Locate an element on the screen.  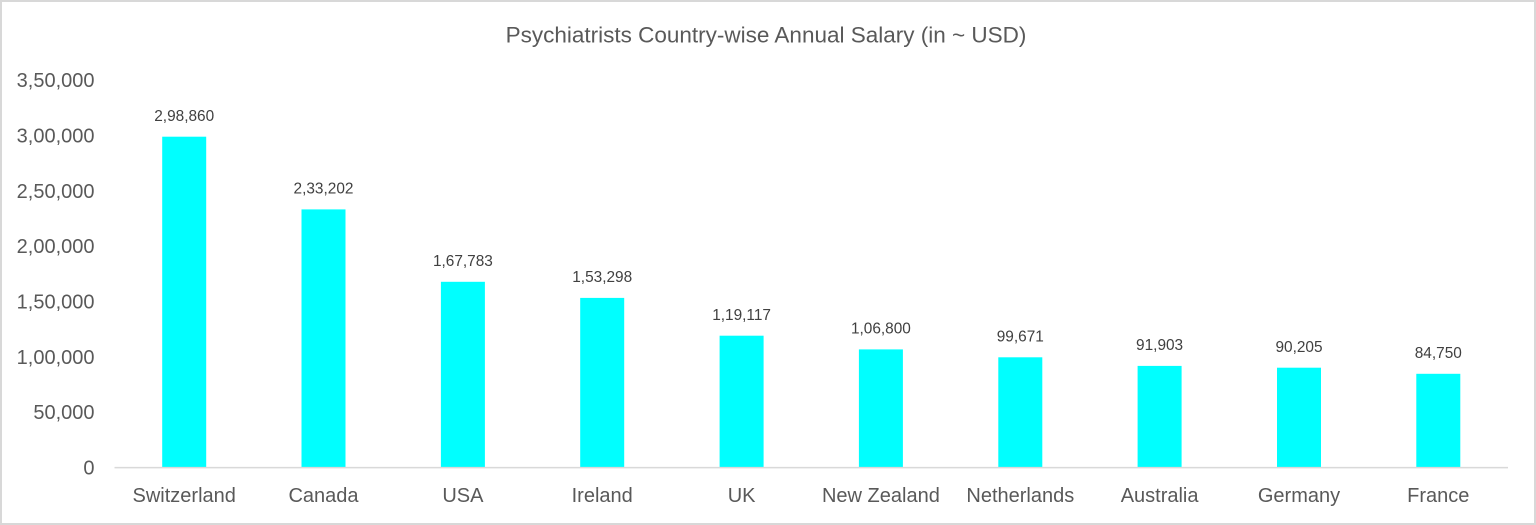
svg-text: New Zealand is located at coordinates (881, 496).